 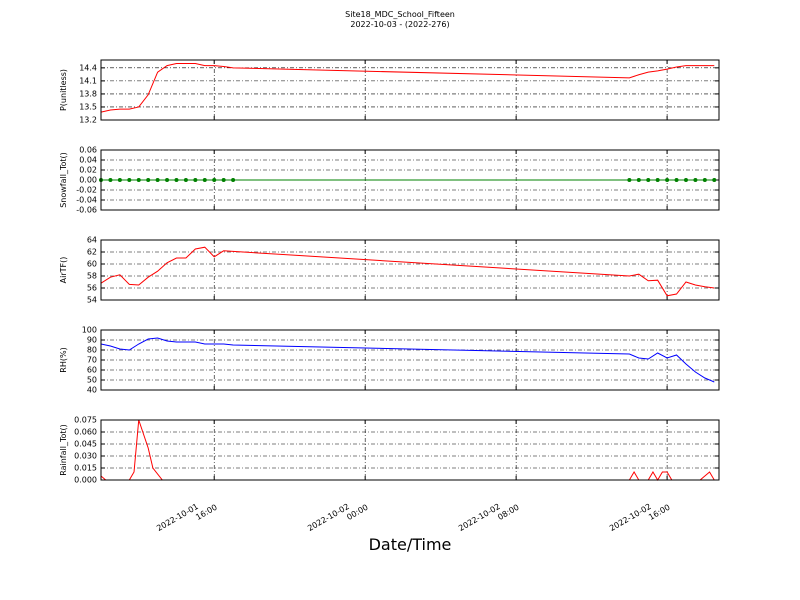 What do you see at coordinates (338, 518) in the screenshot?
I see `x-tick-label: 2022-10-0200:00` at bounding box center [338, 518].